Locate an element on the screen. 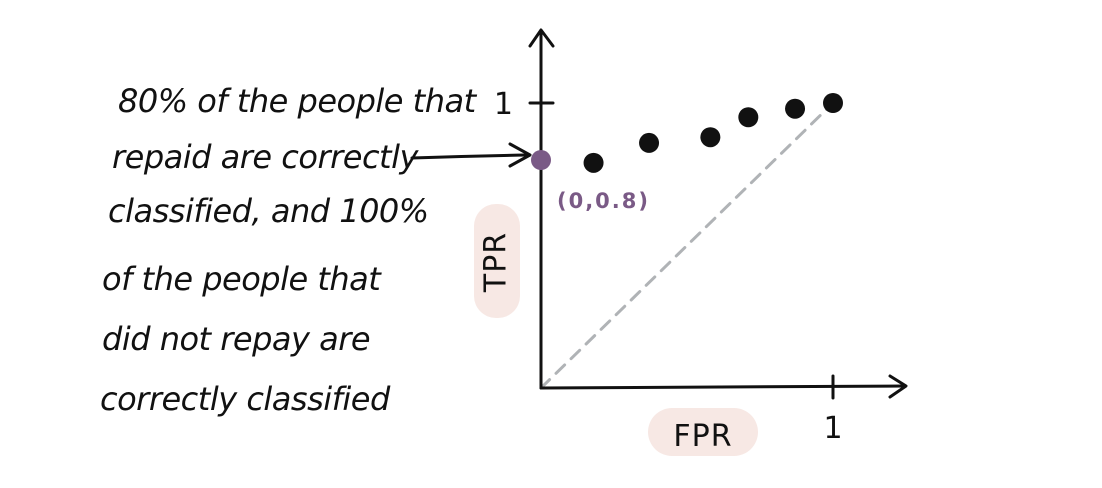 This screenshot has height=488, width=1102. annotation-line-2: repaid are correctly is located at coordinates (265, 157).